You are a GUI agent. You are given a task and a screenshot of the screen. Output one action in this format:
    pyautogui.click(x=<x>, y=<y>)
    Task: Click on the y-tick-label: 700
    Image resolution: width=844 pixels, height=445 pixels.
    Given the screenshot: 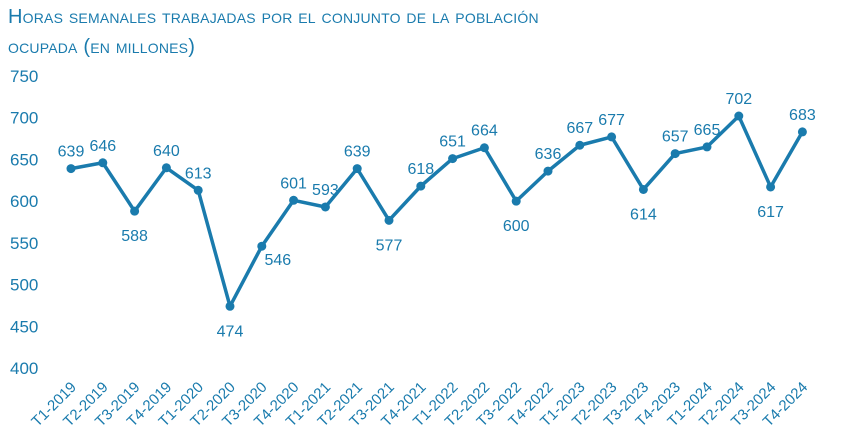 What is the action you would take?
    pyautogui.click(x=24, y=118)
    